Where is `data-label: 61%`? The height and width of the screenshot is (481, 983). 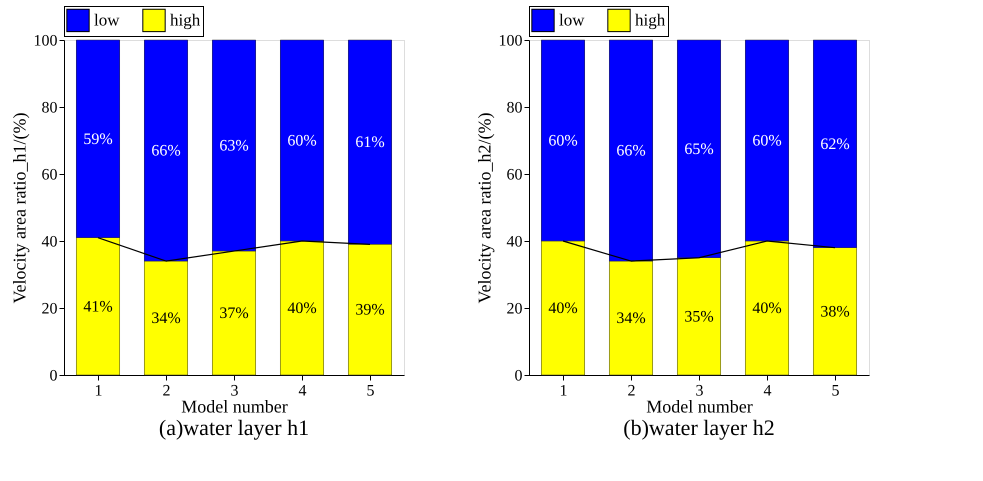
data-label: 61% is located at coordinates (370, 143).